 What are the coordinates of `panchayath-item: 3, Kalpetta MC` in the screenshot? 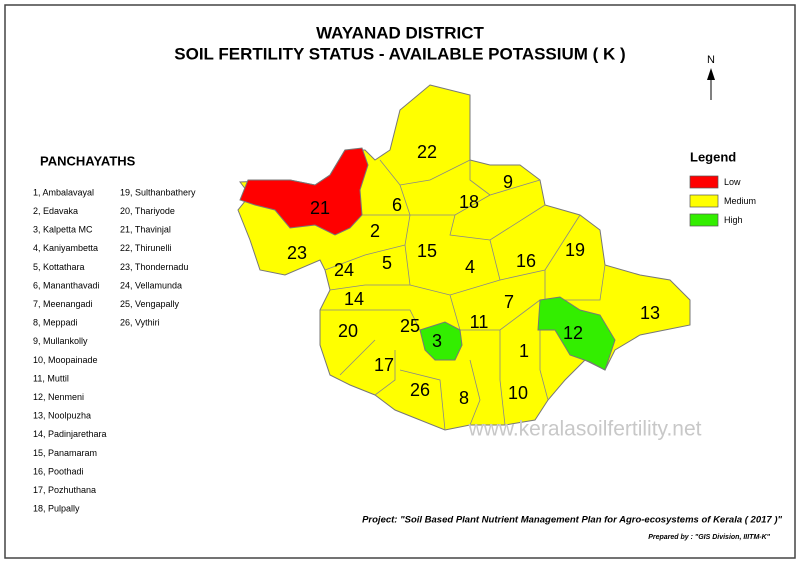 It's located at (63, 230).